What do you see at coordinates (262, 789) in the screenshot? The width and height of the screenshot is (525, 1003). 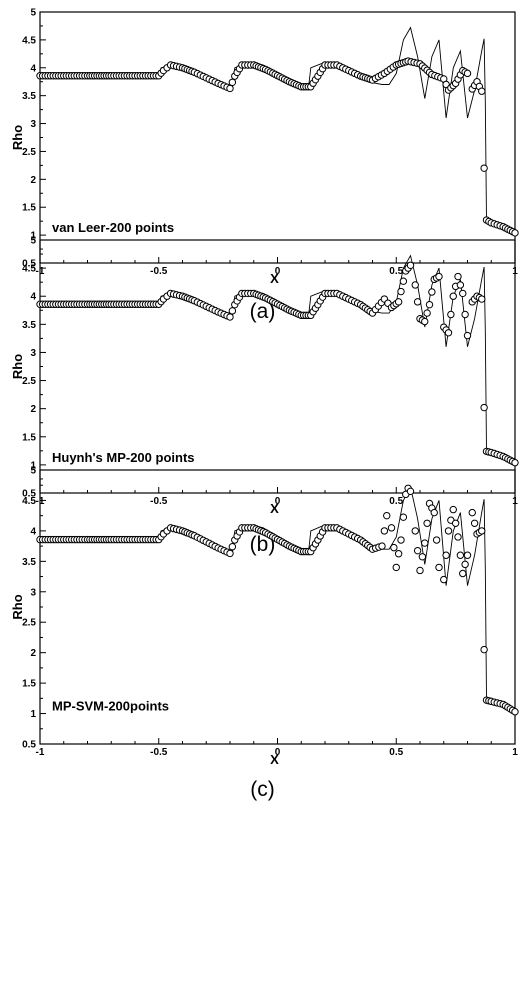 I see `chart-caption-c: (c)` at bounding box center [262, 789].